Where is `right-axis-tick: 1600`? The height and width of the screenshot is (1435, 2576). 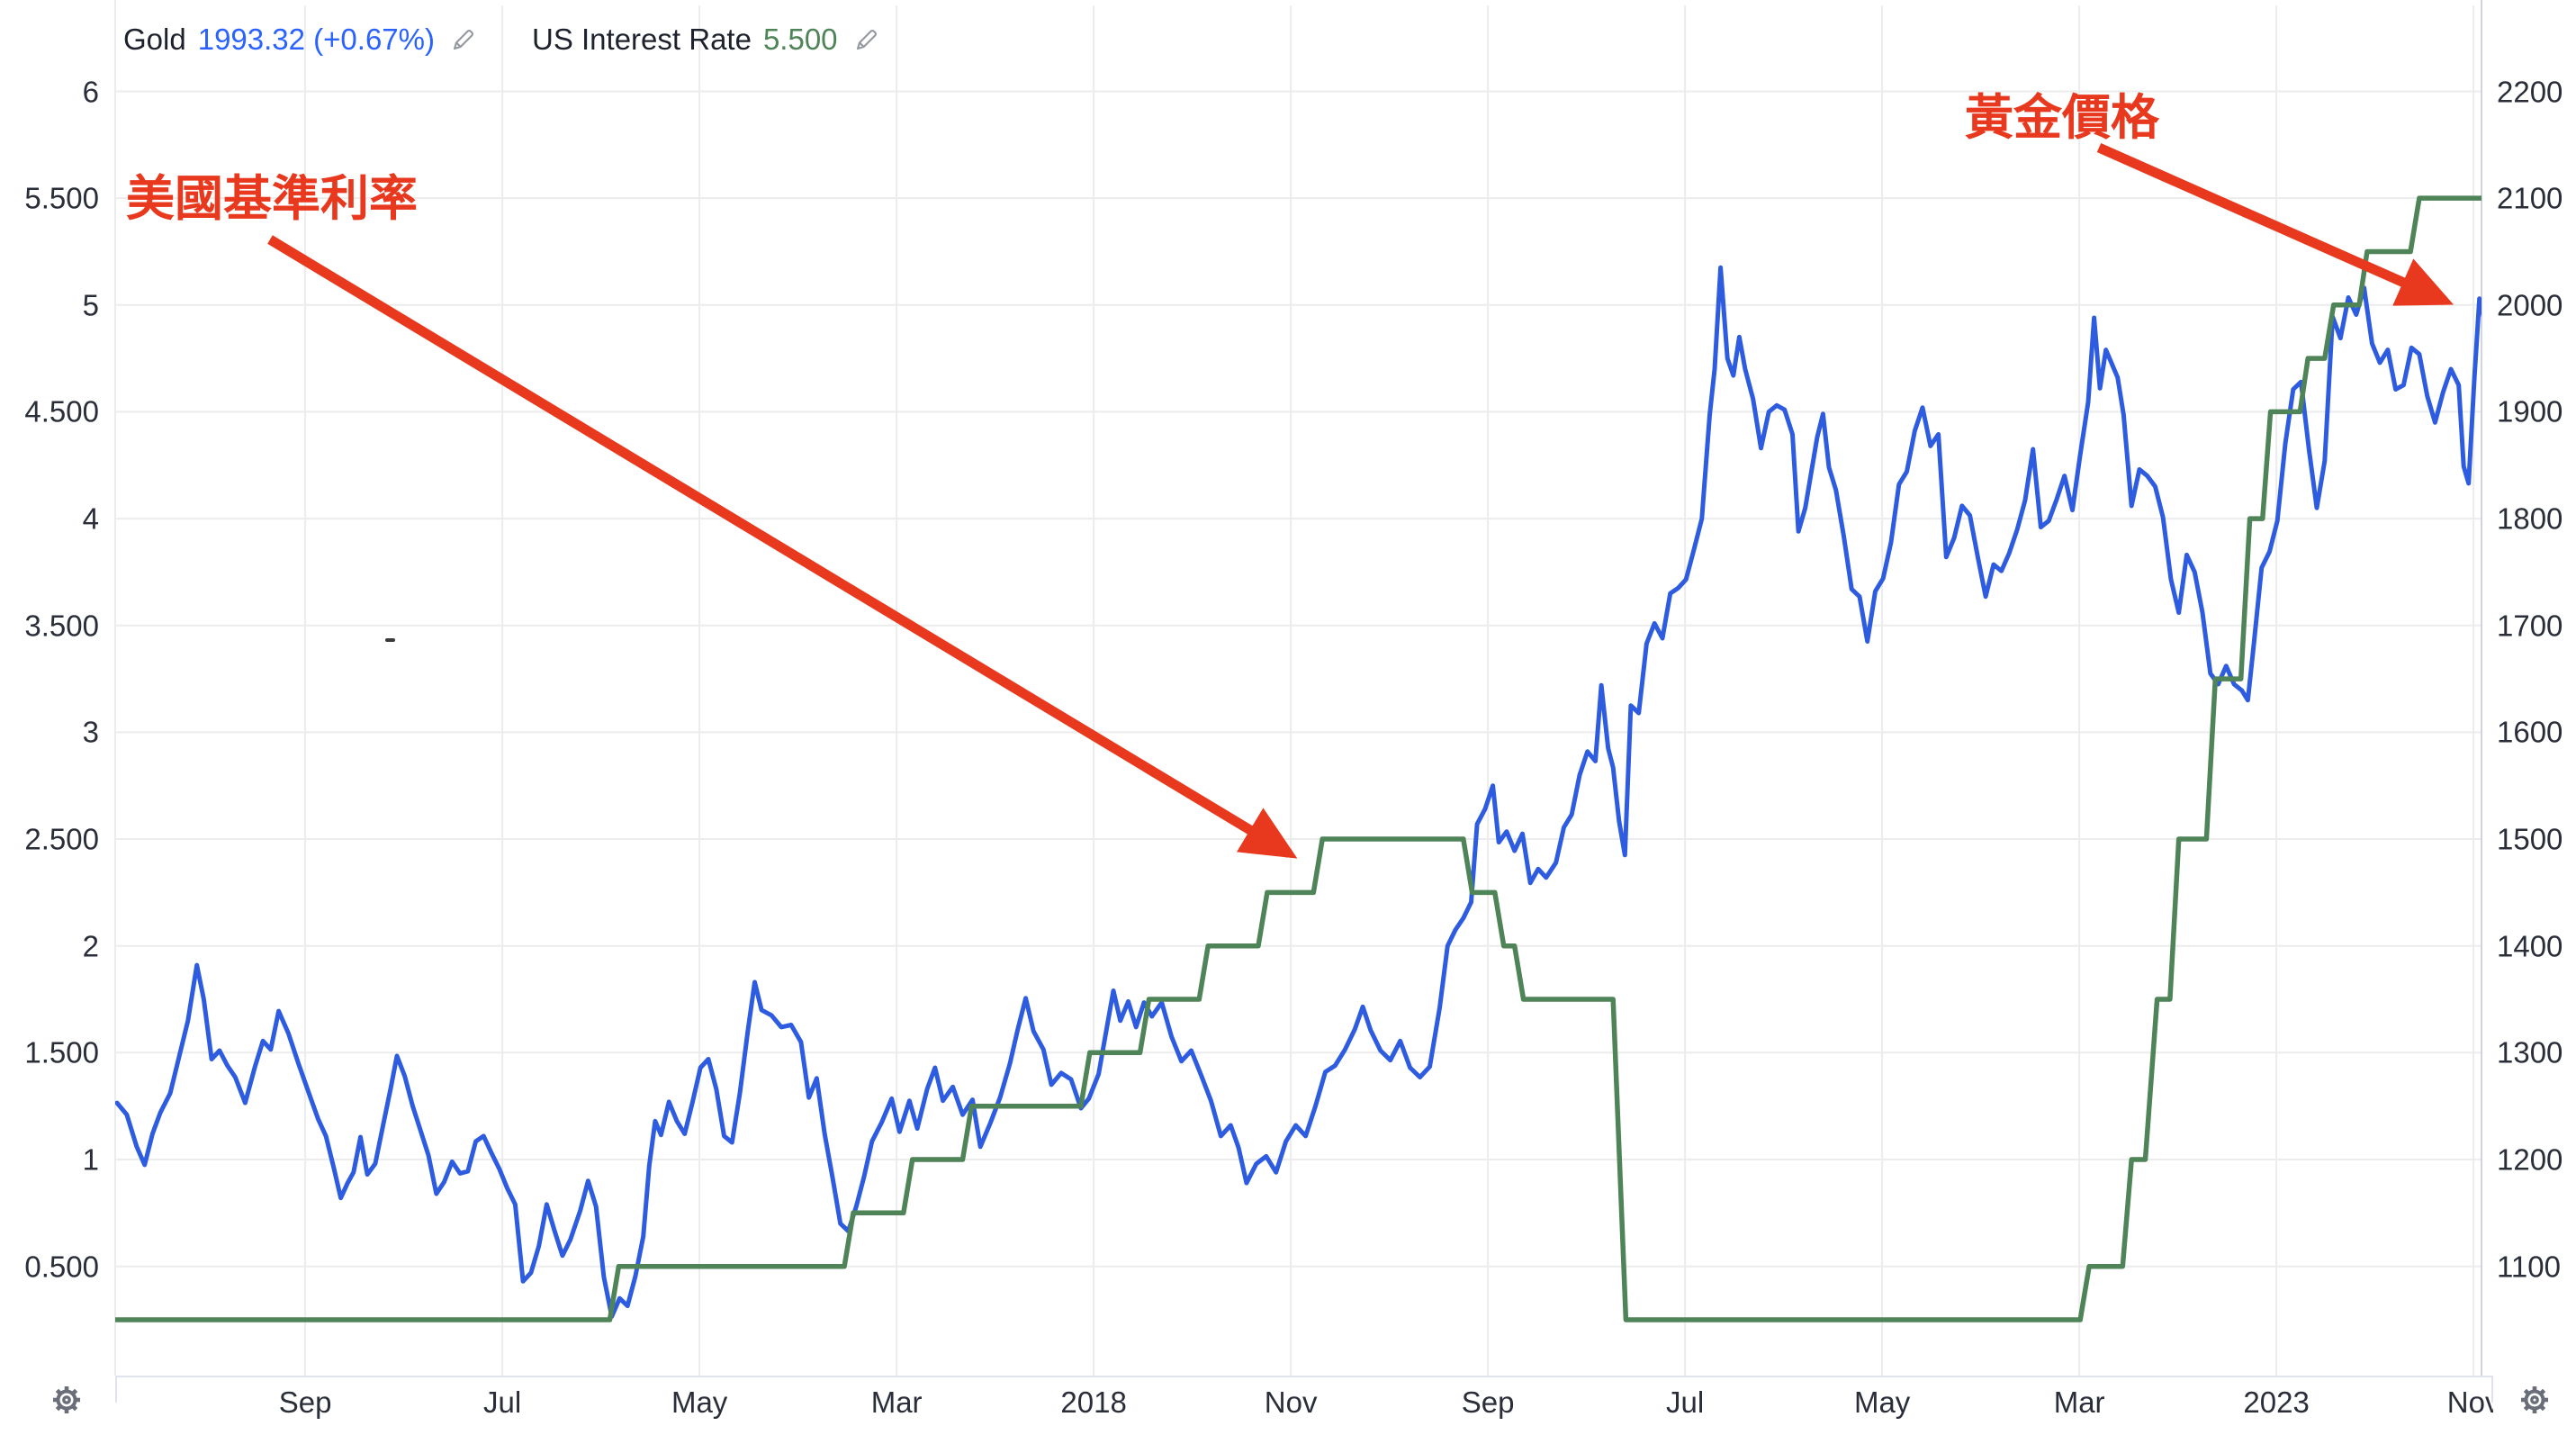
right-axis-tick: 1600 is located at coordinates (2530, 732).